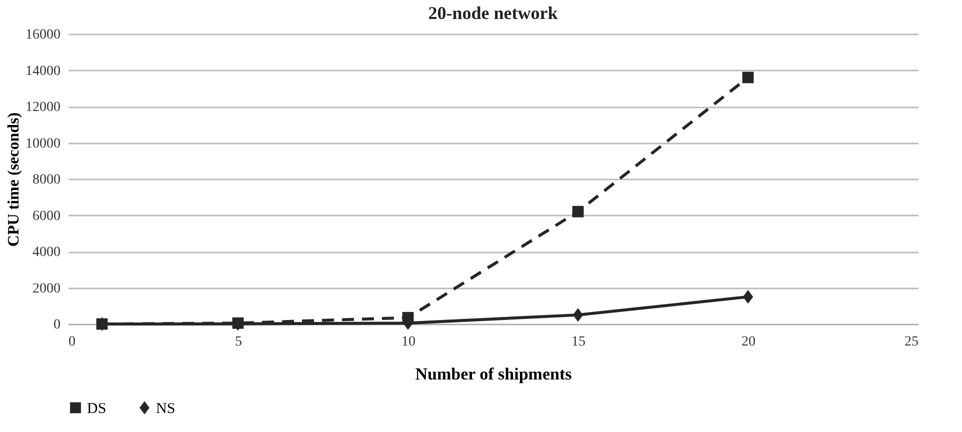 This screenshot has width=962, height=432. I want to click on y-tick-label: 0, so click(57, 325).